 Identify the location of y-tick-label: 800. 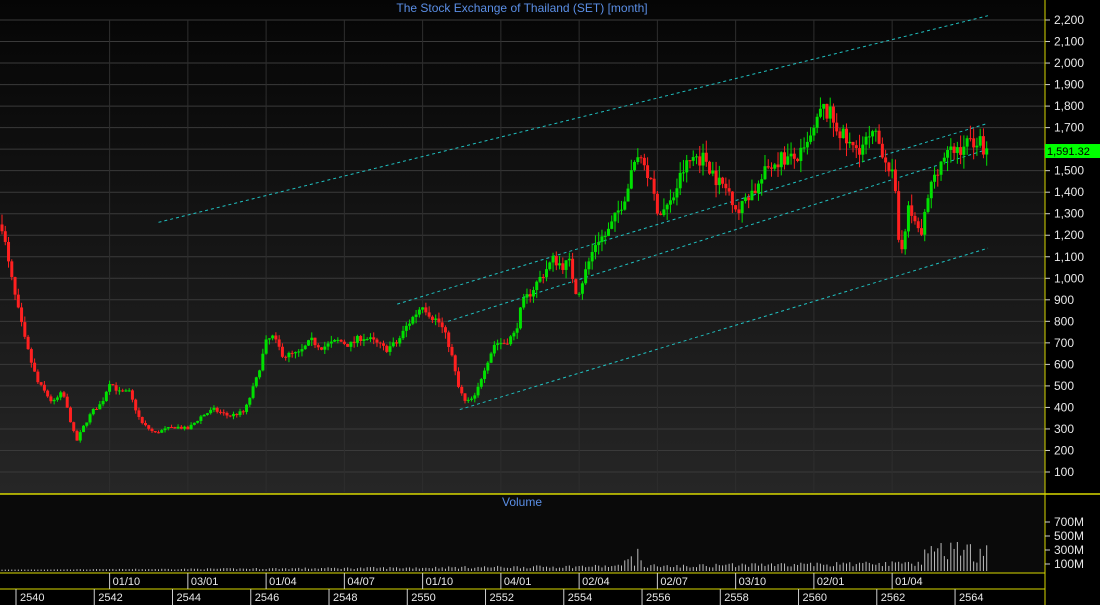
(1064, 321).